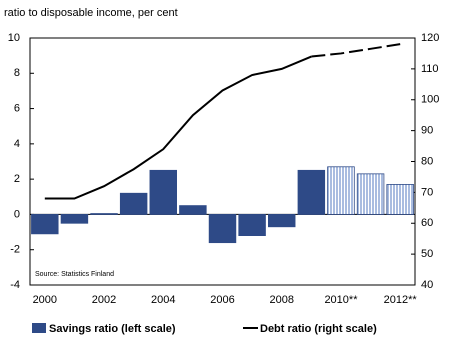 This screenshot has width=457, height=341. I want to click on subtitle: ratio to disposable income, per cent, so click(91, 13).